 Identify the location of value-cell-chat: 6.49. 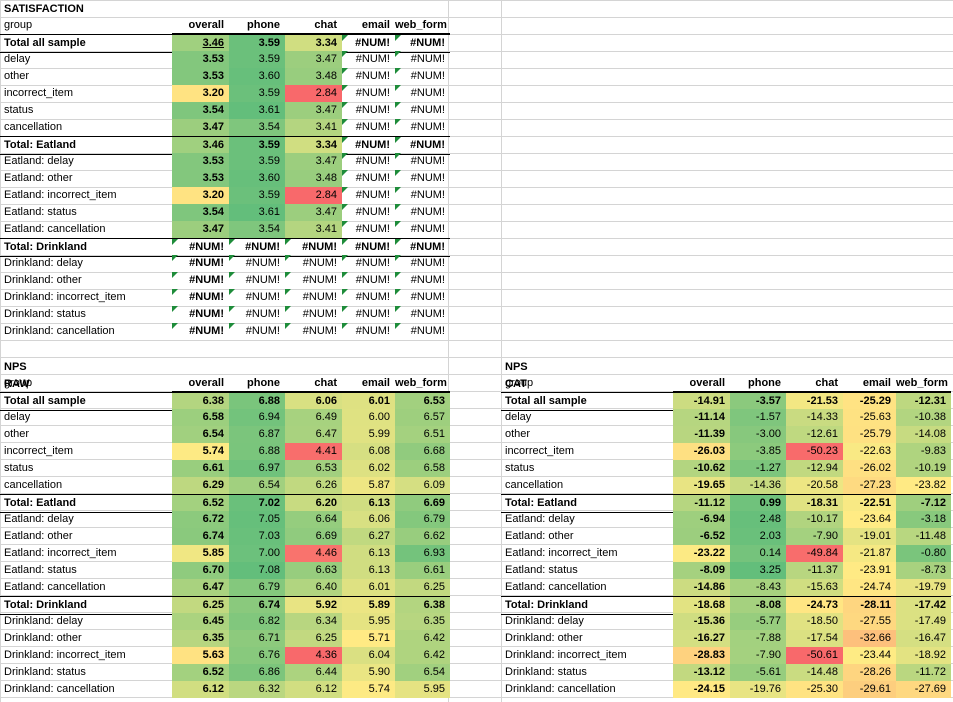
(313, 417).